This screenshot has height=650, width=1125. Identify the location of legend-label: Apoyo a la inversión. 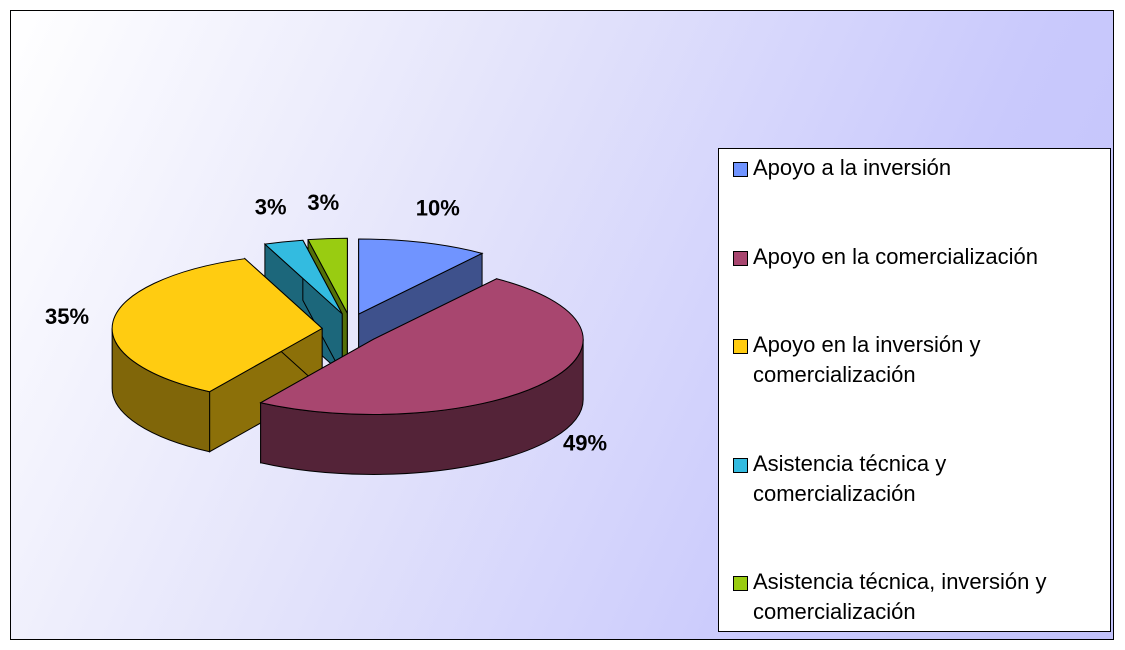
(852, 167).